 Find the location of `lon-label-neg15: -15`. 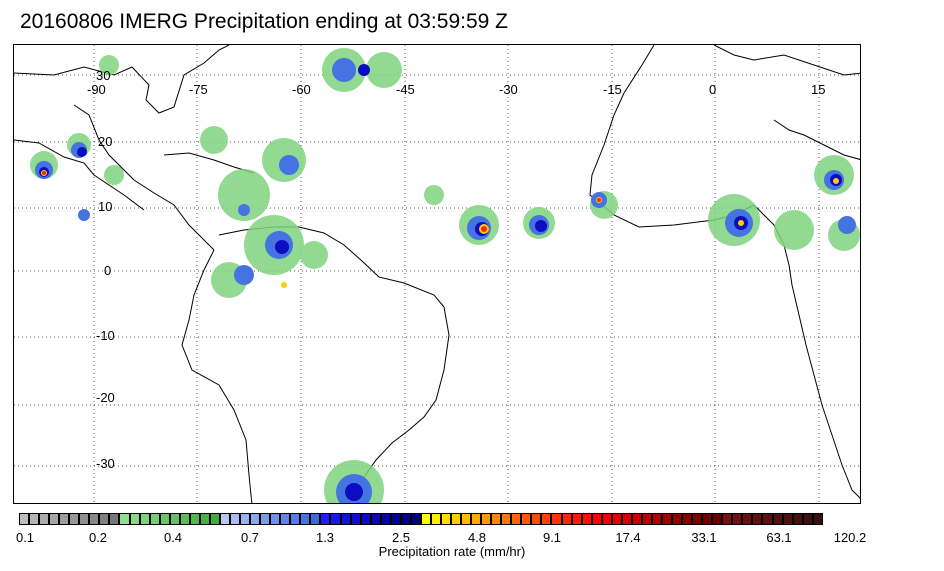

lon-label-neg15: -15 is located at coordinates (612, 89).